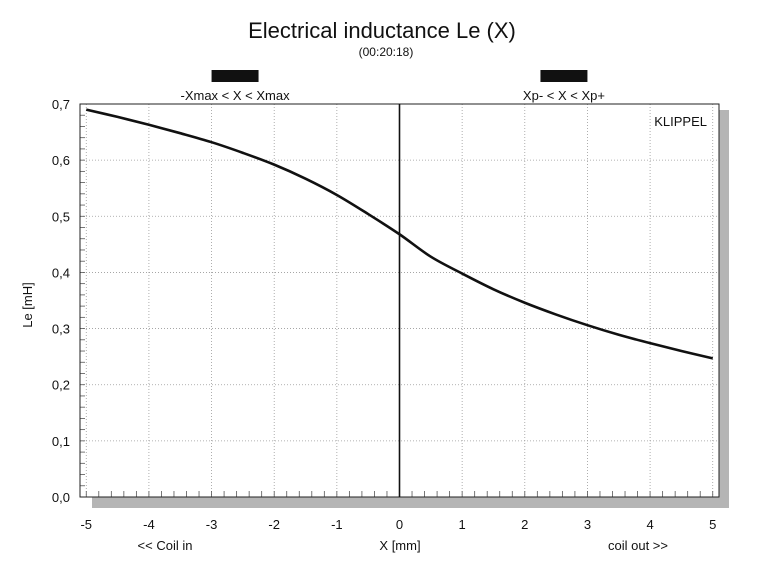 The image size is (765, 588). Describe the element at coordinates (149, 524) in the screenshot. I see `x-tick-label: -4` at that location.